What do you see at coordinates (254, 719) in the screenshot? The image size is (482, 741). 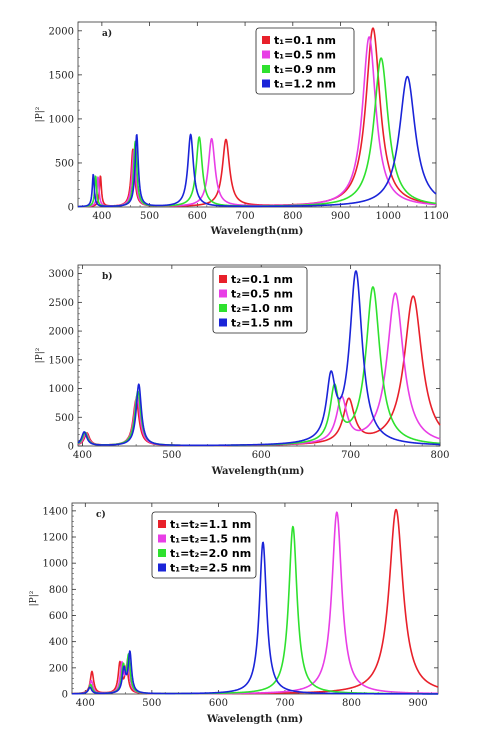 I see `x-axis-label: Wavelength (nm)` at bounding box center [254, 719].